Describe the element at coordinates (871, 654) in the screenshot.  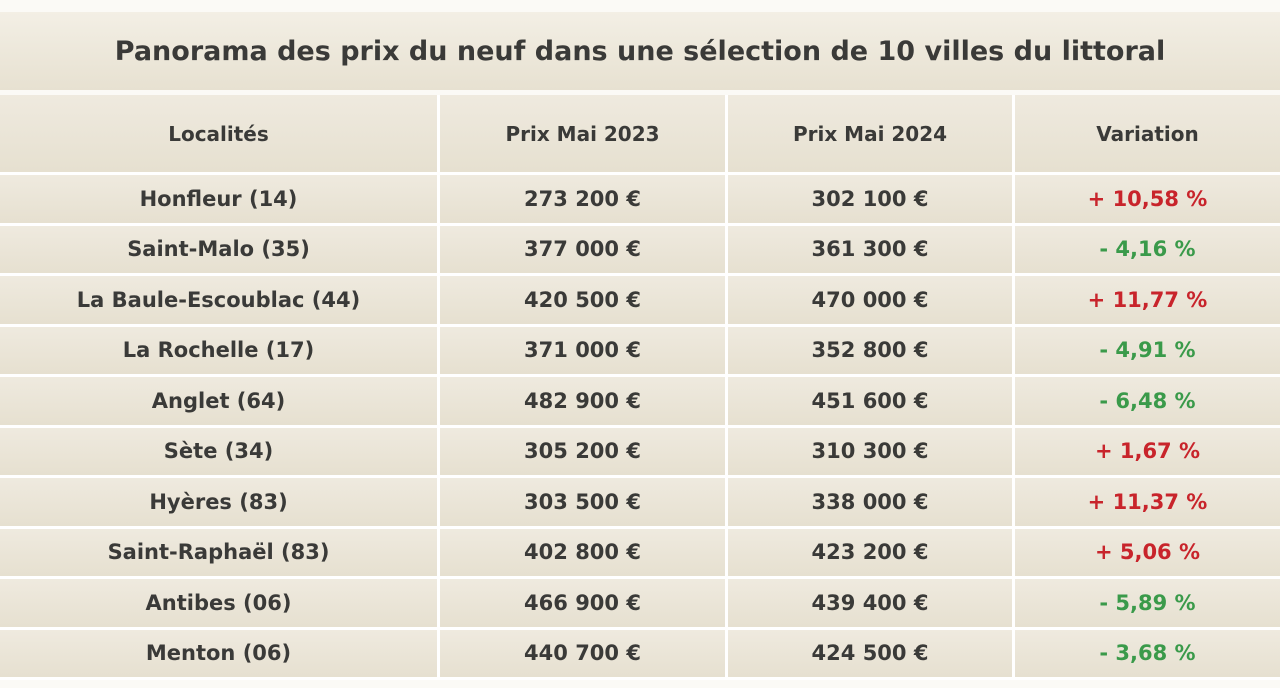
I see `table-cell: 424 500 €` at that location.